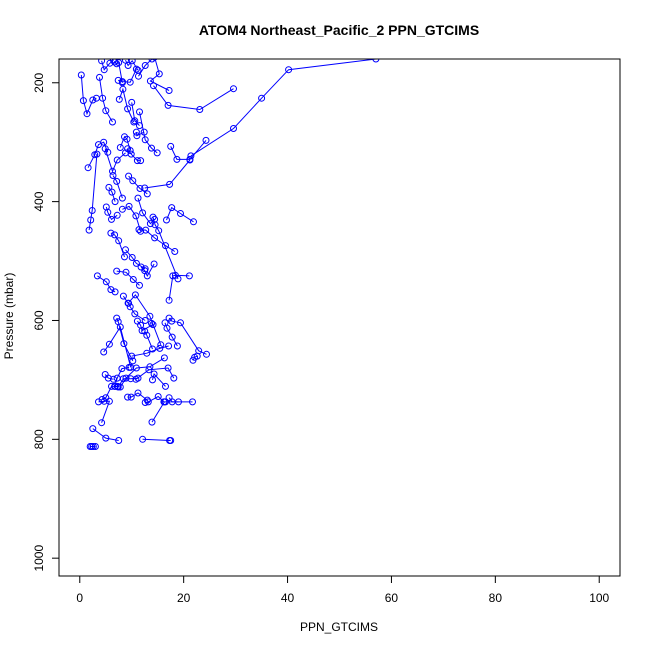 Image resolution: width=650 pixels, height=650 pixels. What do you see at coordinates (496, 598) in the screenshot?
I see `x-tick-label: 80` at bounding box center [496, 598].